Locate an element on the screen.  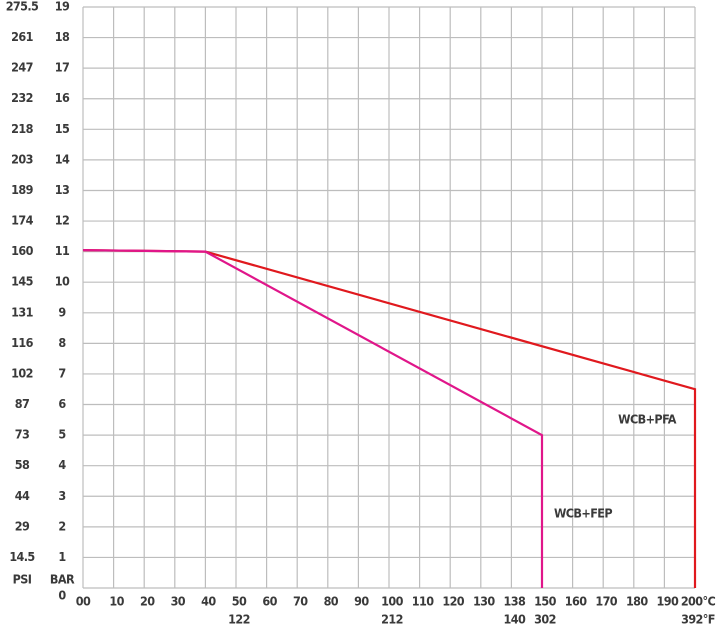
x-tick-label: 70 is located at coordinates (300, 601).